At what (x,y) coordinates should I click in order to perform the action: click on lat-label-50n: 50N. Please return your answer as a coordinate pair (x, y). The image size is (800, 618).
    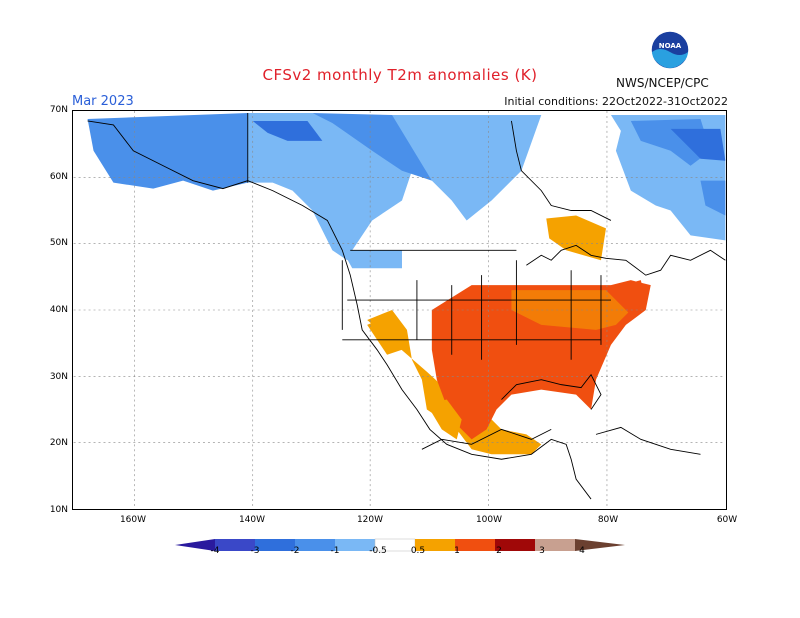
    Looking at the image, I should click on (58, 243).